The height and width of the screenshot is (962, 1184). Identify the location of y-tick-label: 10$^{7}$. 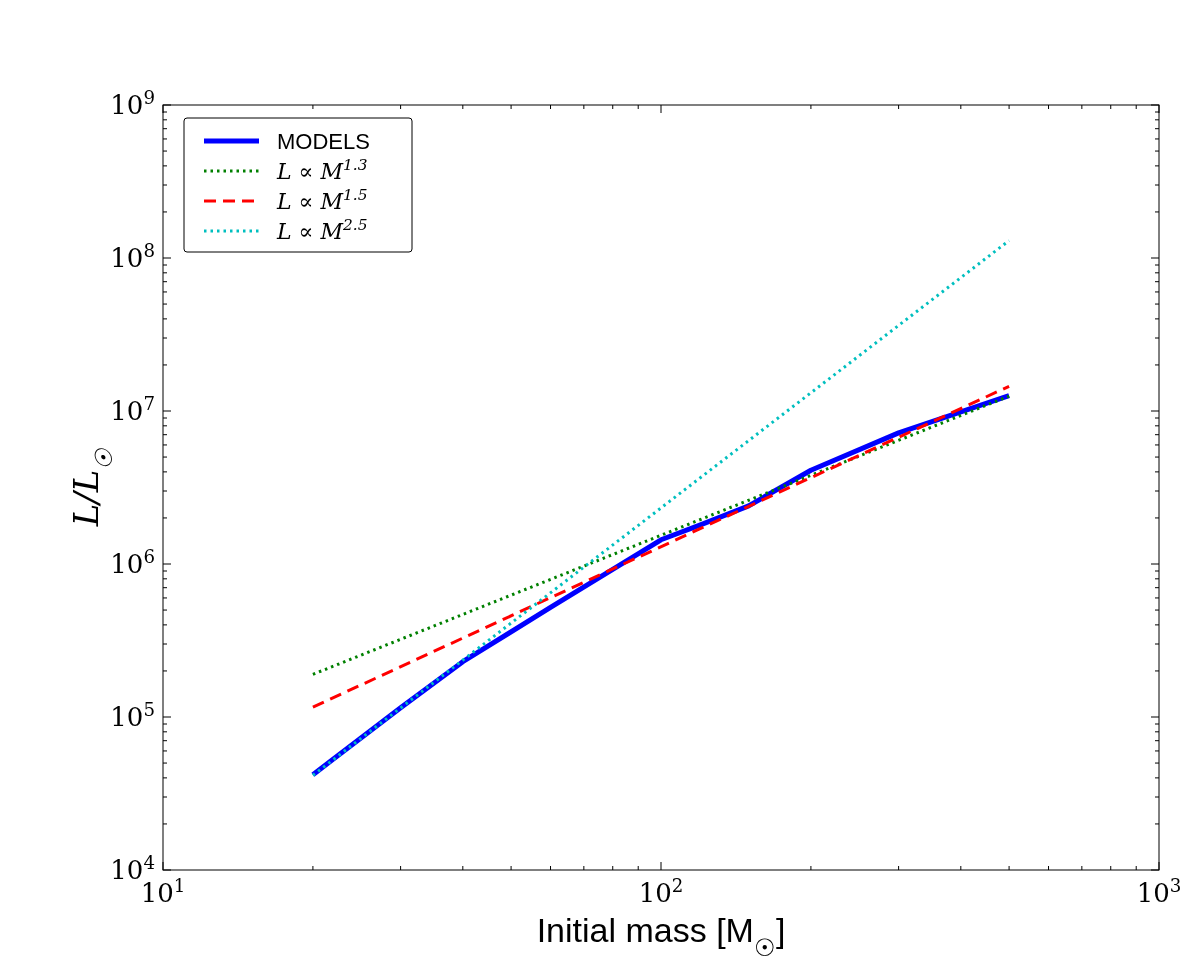
(132, 409).